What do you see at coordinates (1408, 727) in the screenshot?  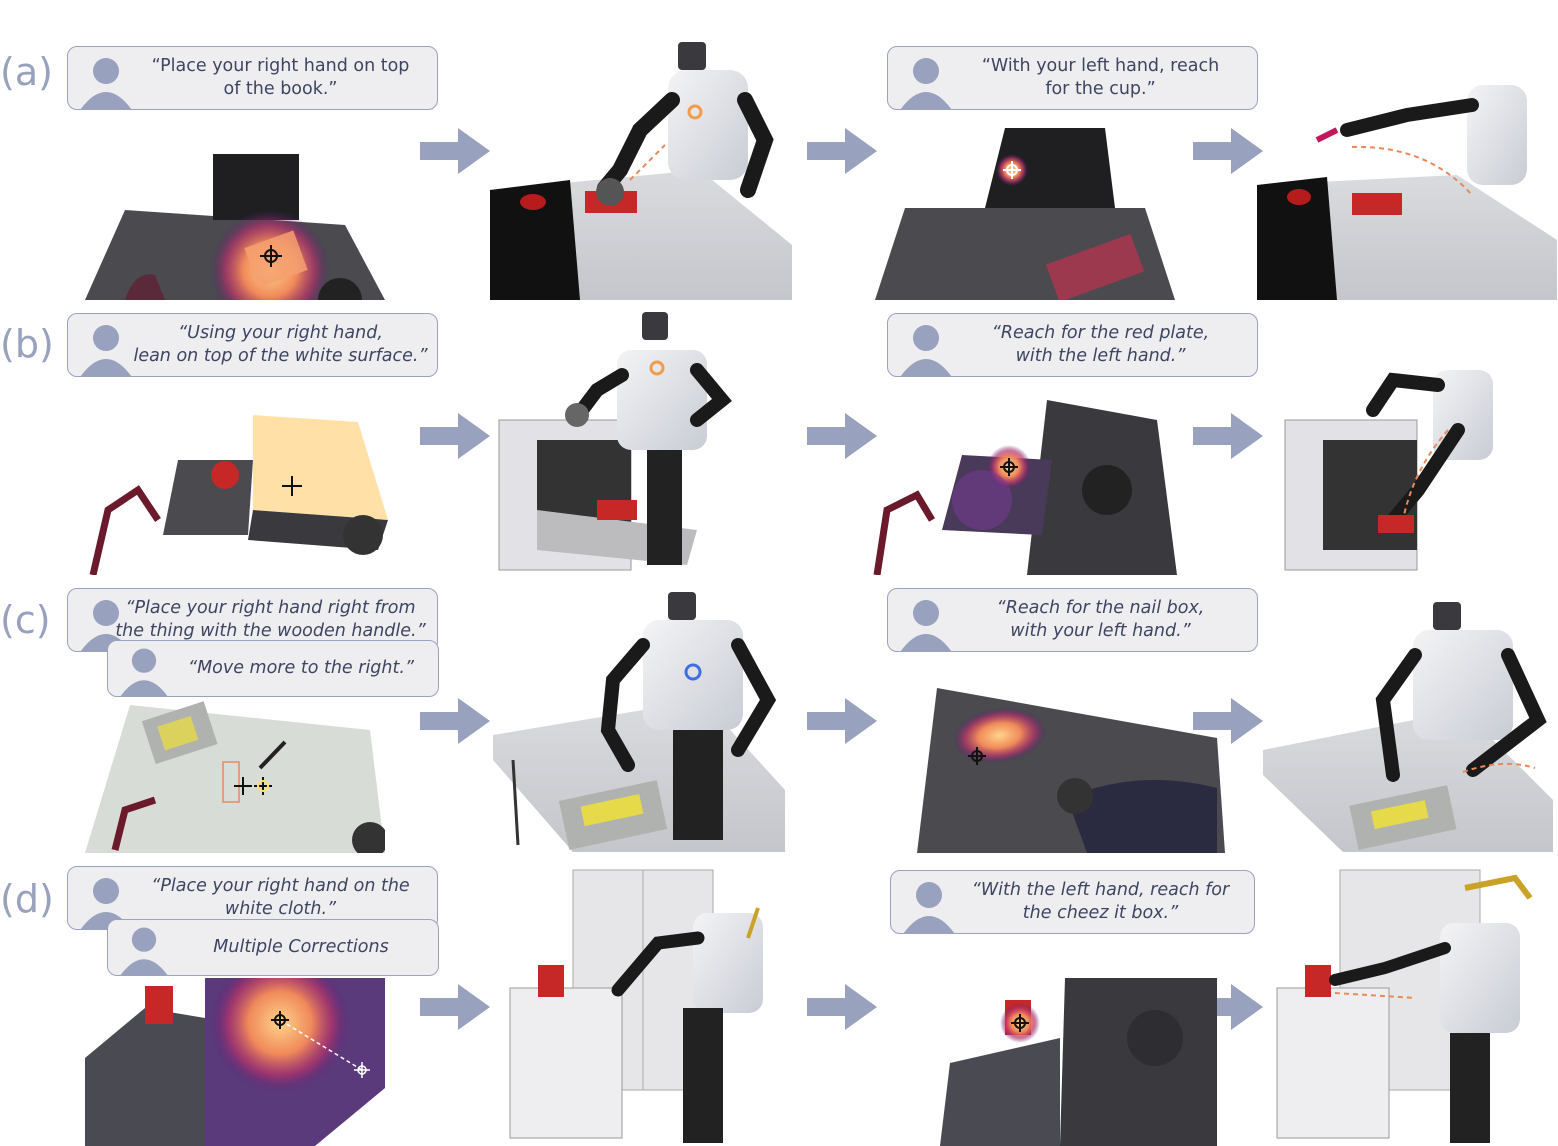 I see `robot-scene-c4` at bounding box center [1408, 727].